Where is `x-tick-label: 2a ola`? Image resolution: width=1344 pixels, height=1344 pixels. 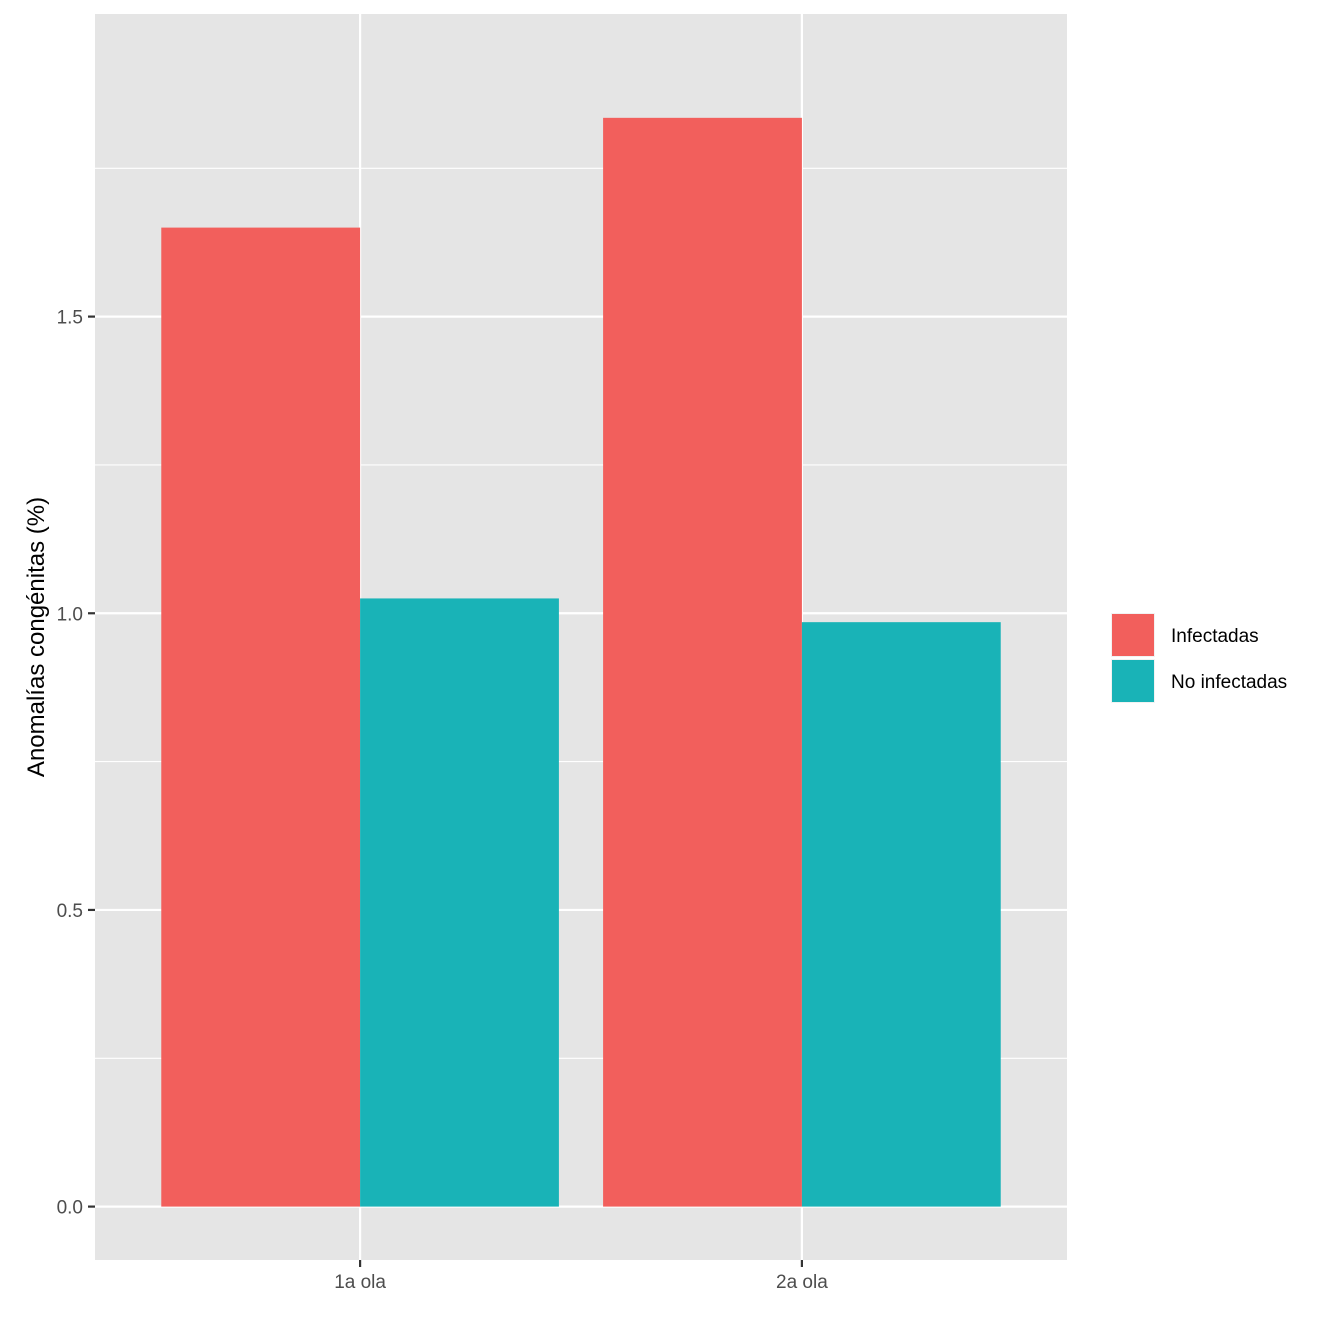
x-tick-label: 2a ola is located at coordinates (802, 1282).